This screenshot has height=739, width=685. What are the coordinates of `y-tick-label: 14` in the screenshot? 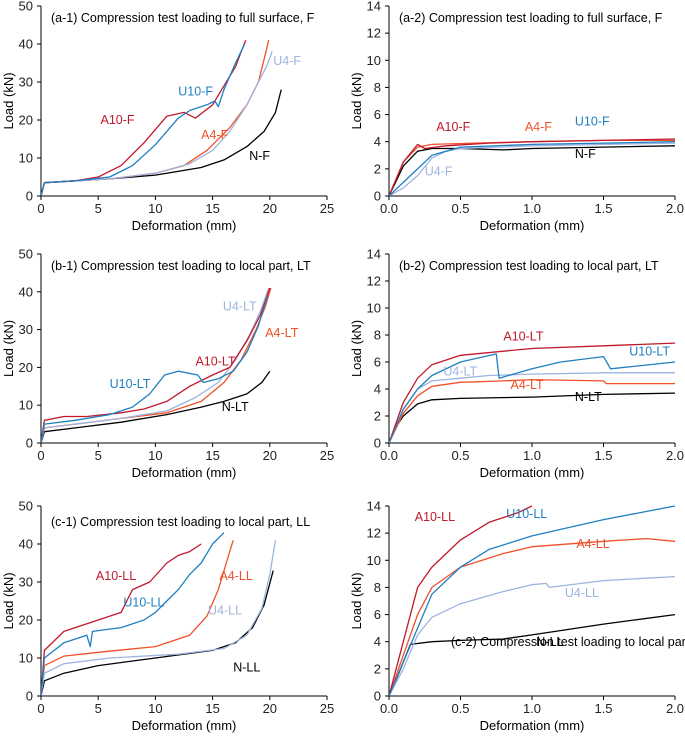 It's located at (374, 254).